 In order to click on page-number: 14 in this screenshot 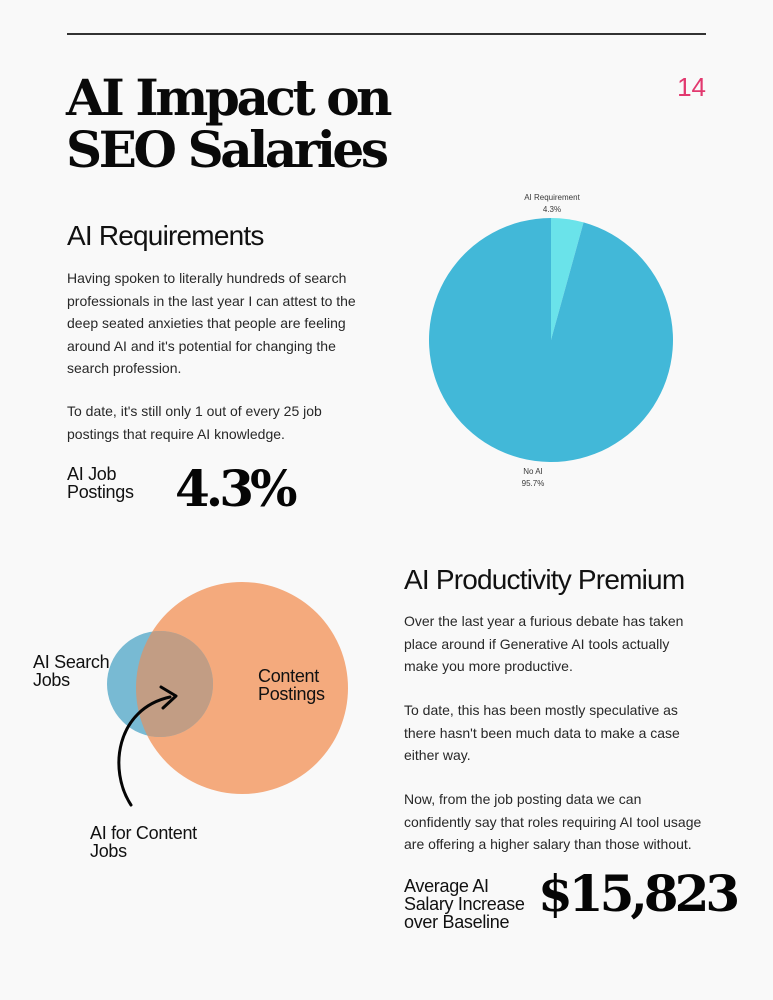, I will do `click(691, 87)`.